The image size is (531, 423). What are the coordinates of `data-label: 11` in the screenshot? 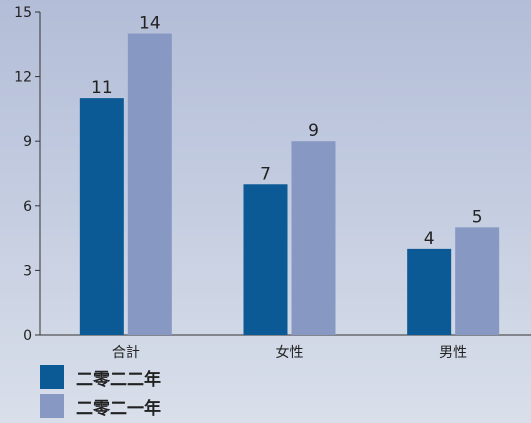 It's located at (102, 88).